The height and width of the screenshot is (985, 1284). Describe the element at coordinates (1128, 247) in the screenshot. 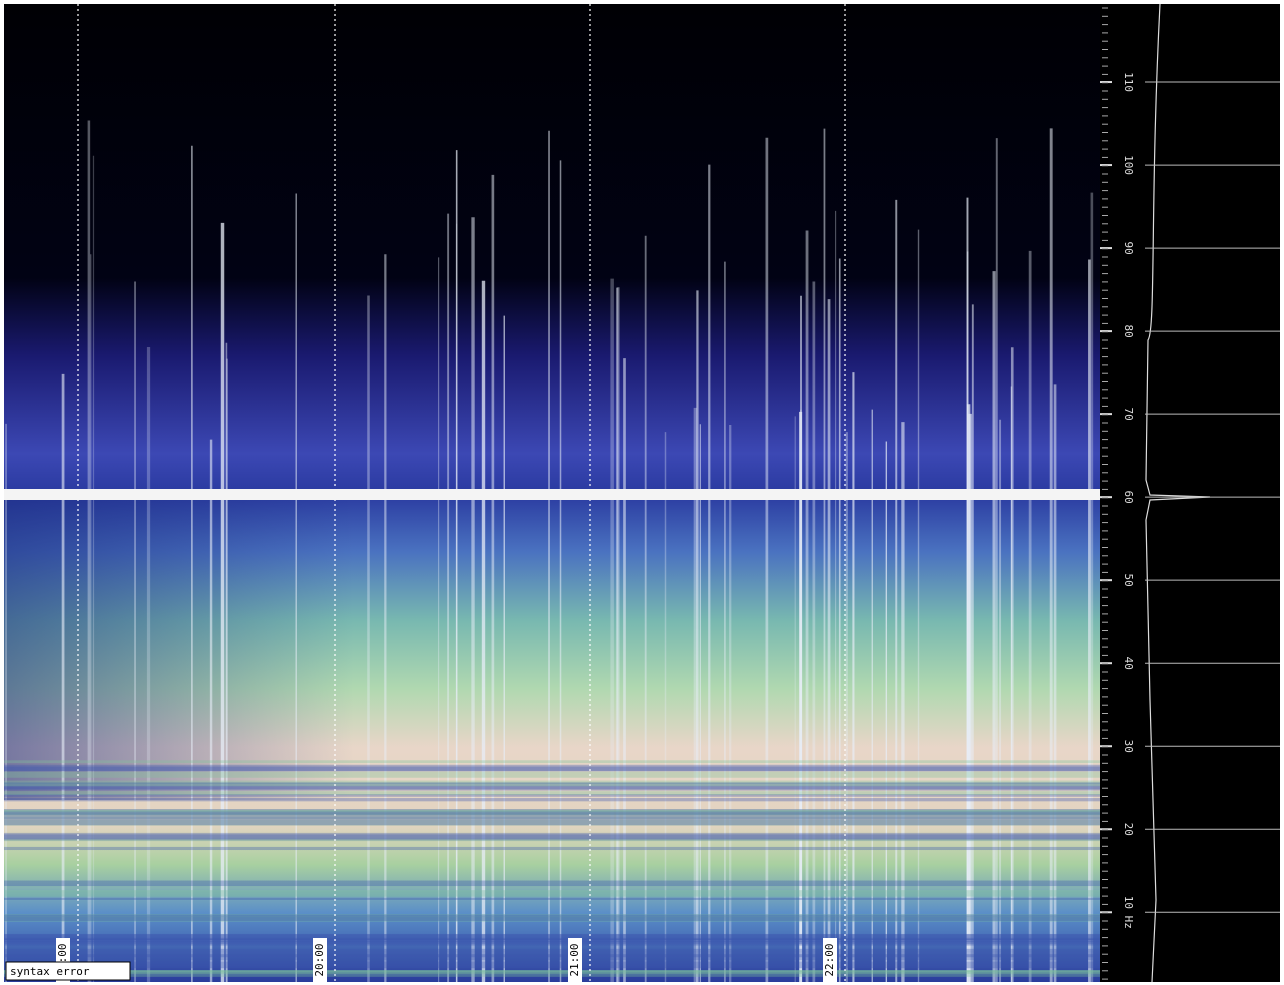

I see `y-tick-label: 90` at that location.